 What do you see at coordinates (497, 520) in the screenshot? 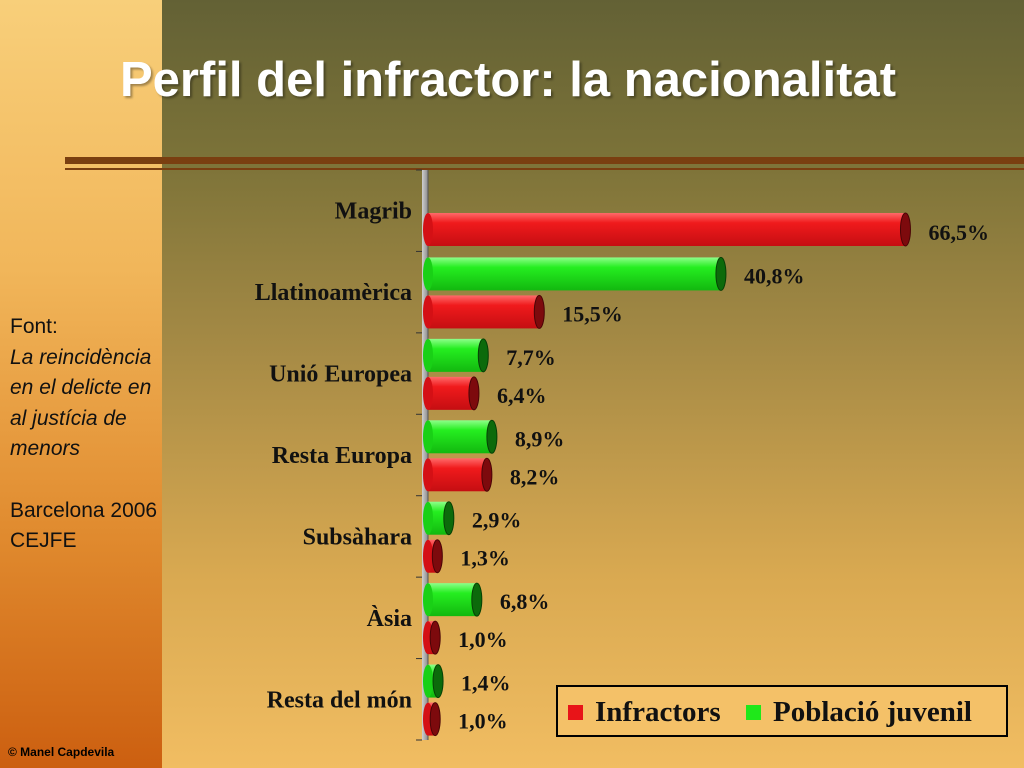
I see `data-label-poblacio: 2,9%` at bounding box center [497, 520].